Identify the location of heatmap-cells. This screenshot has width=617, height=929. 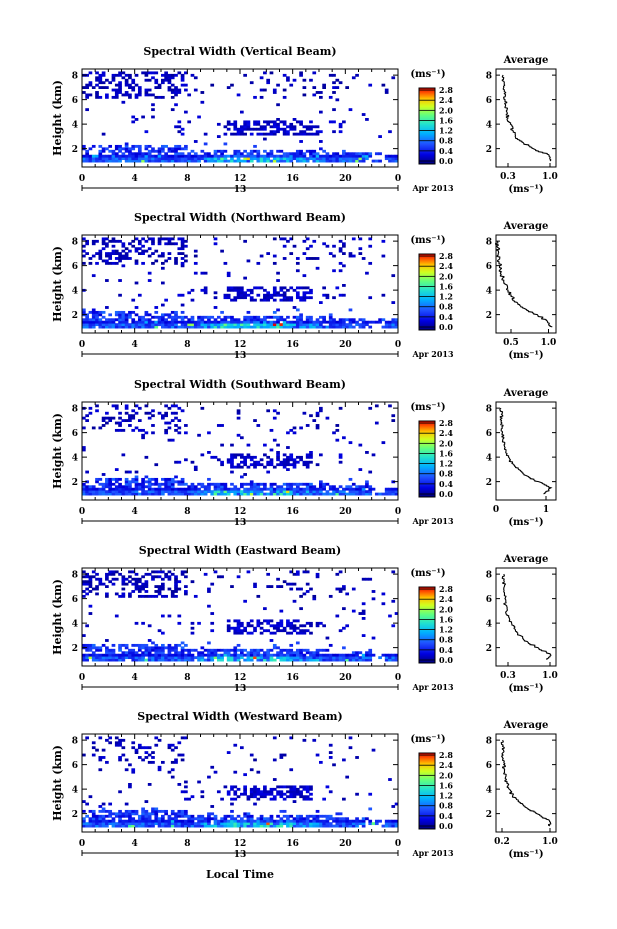
(240, 450).